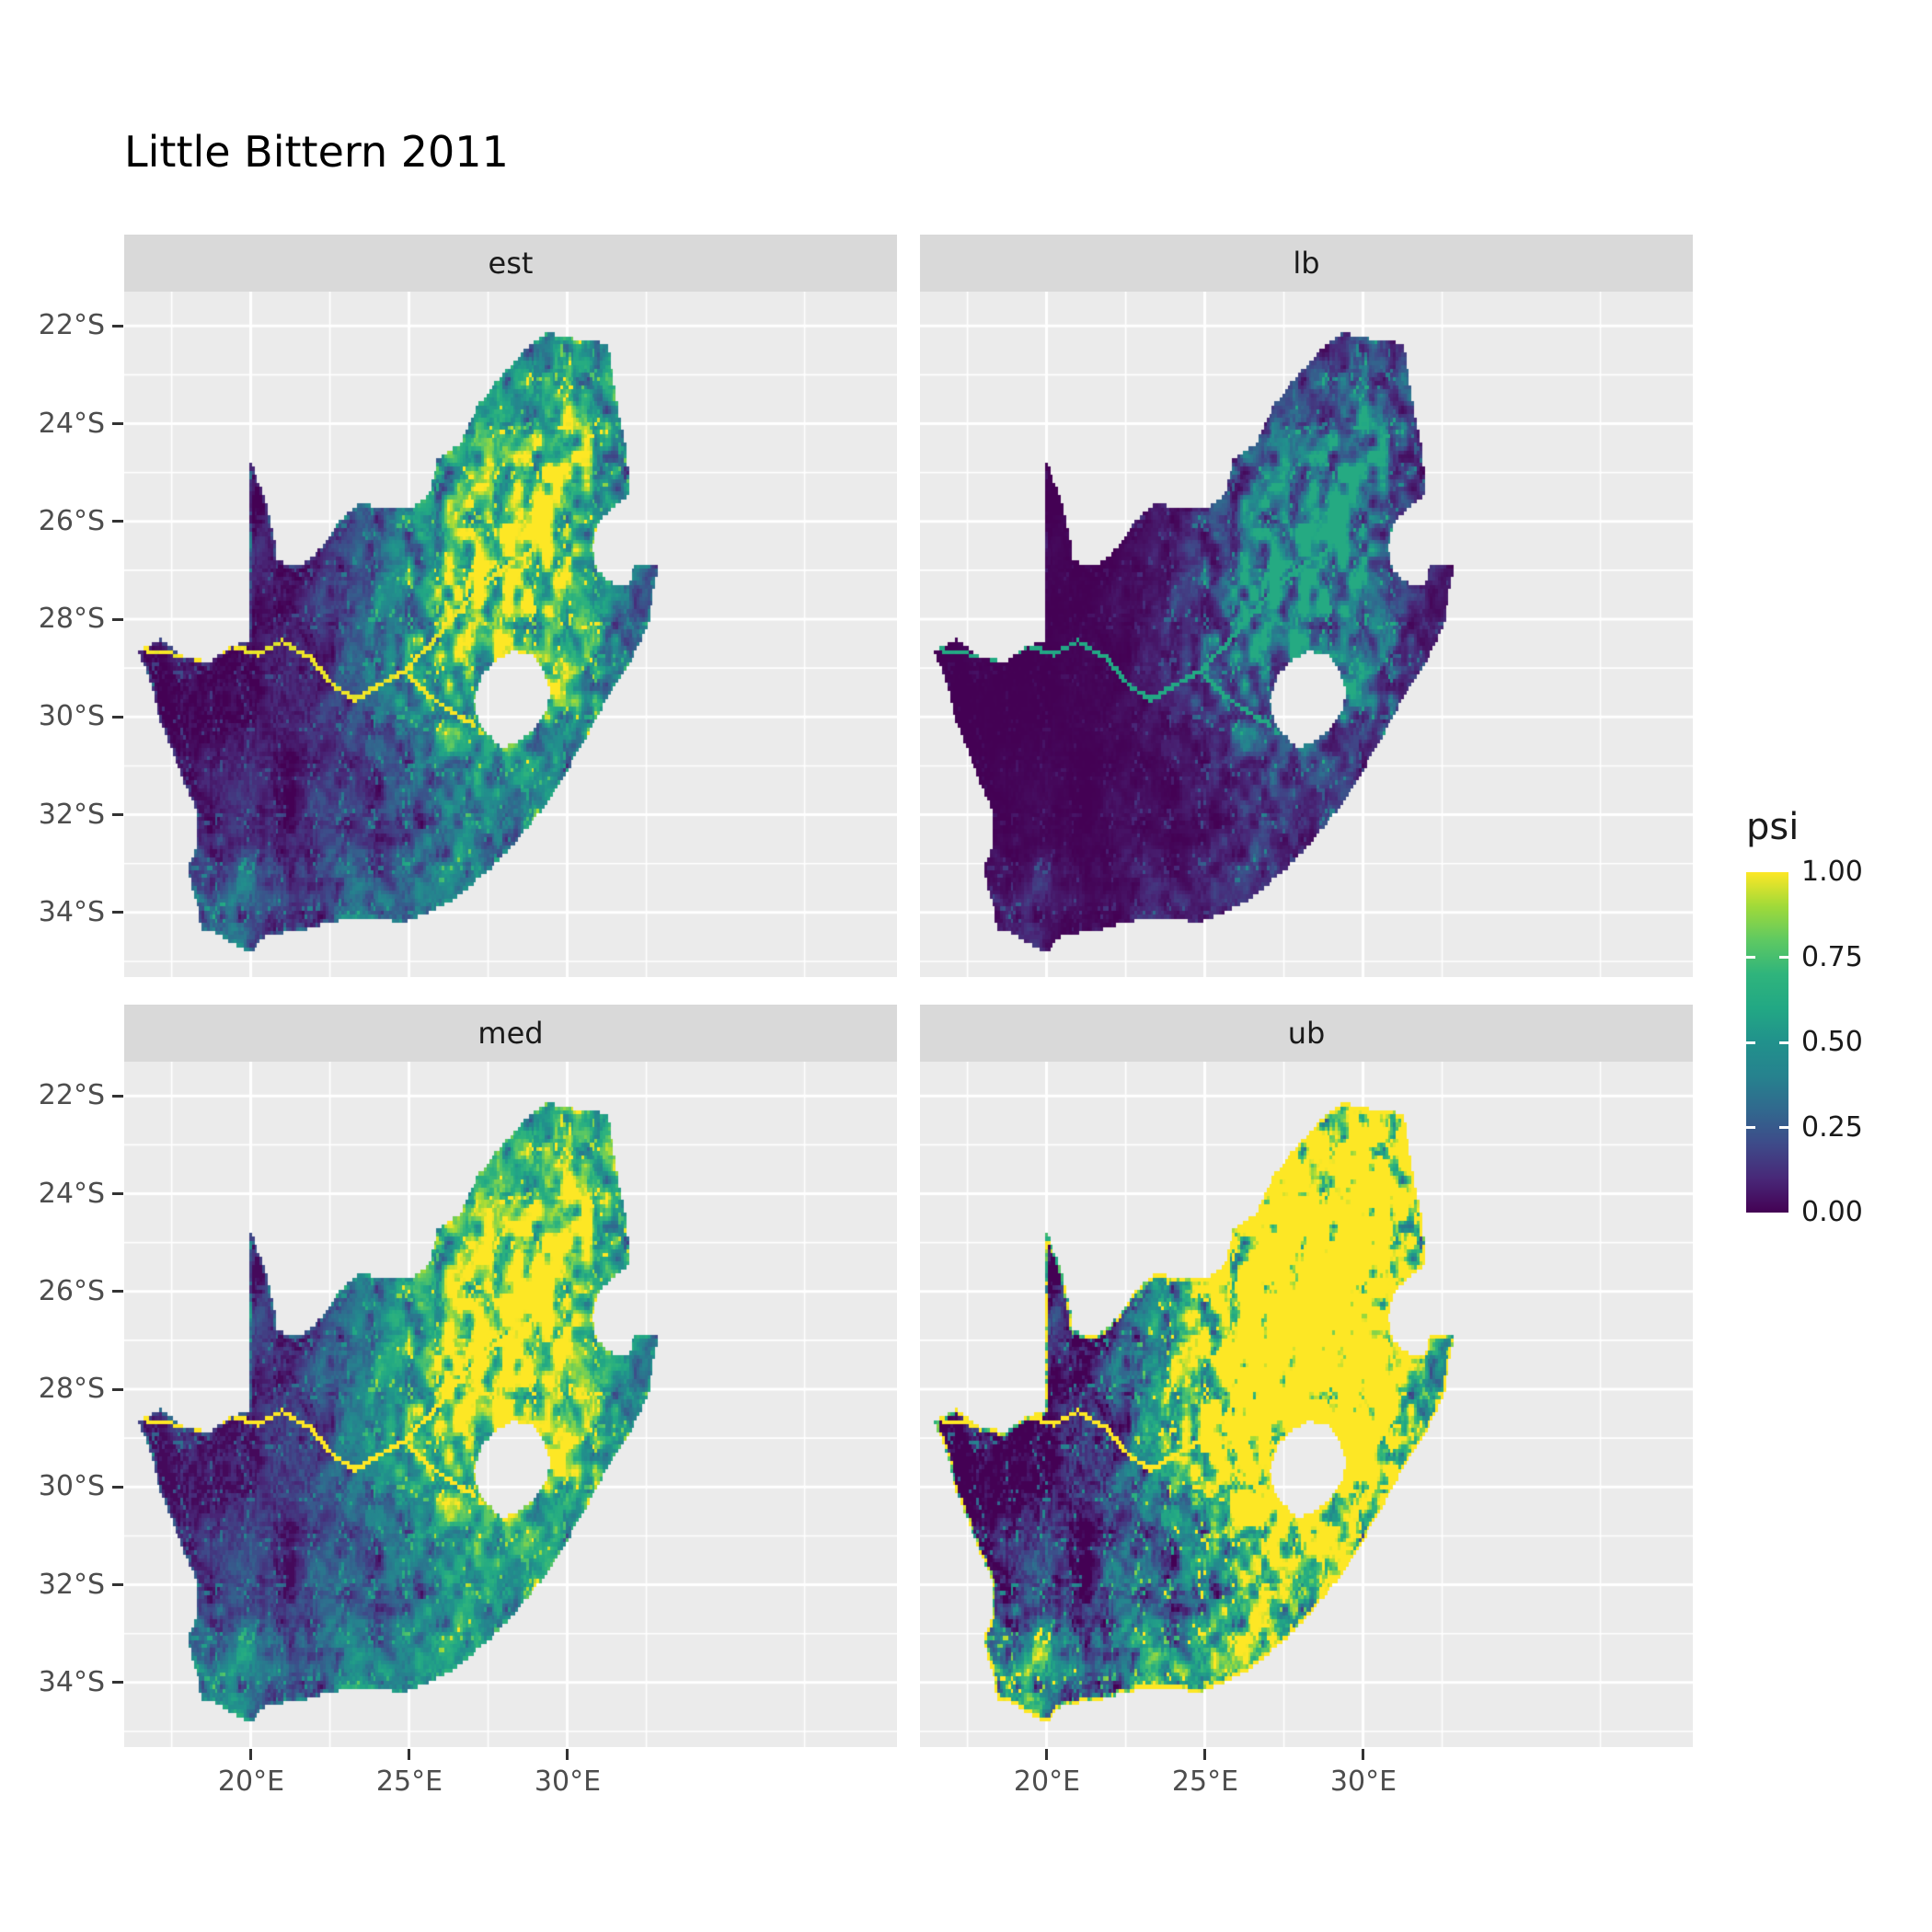  Describe the element at coordinates (316, 152) in the screenshot. I see `plot-title: Little Bittern 2011` at that location.